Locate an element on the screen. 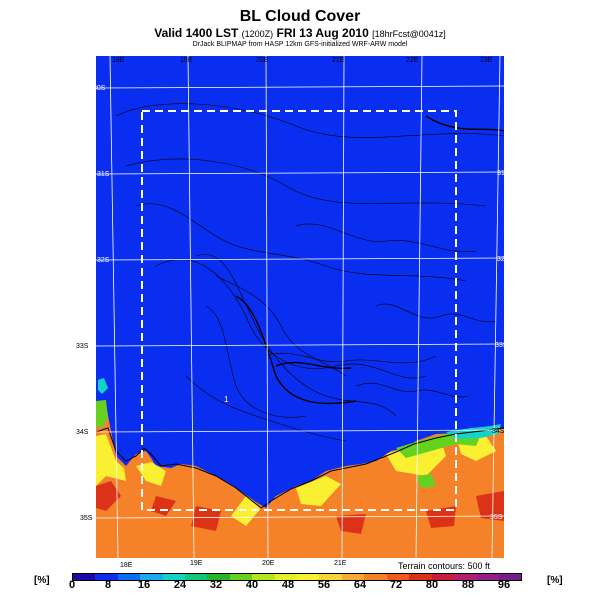 This screenshot has width=600, height=600. lon-label-top: 22E is located at coordinates (412, 60).